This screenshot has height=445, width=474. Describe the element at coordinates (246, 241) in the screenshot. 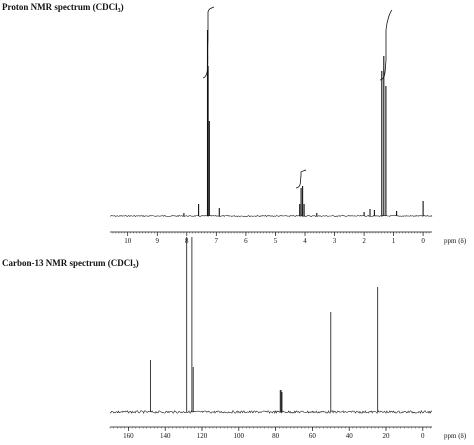

I see `proton-tick-label-4: 6` at that location.